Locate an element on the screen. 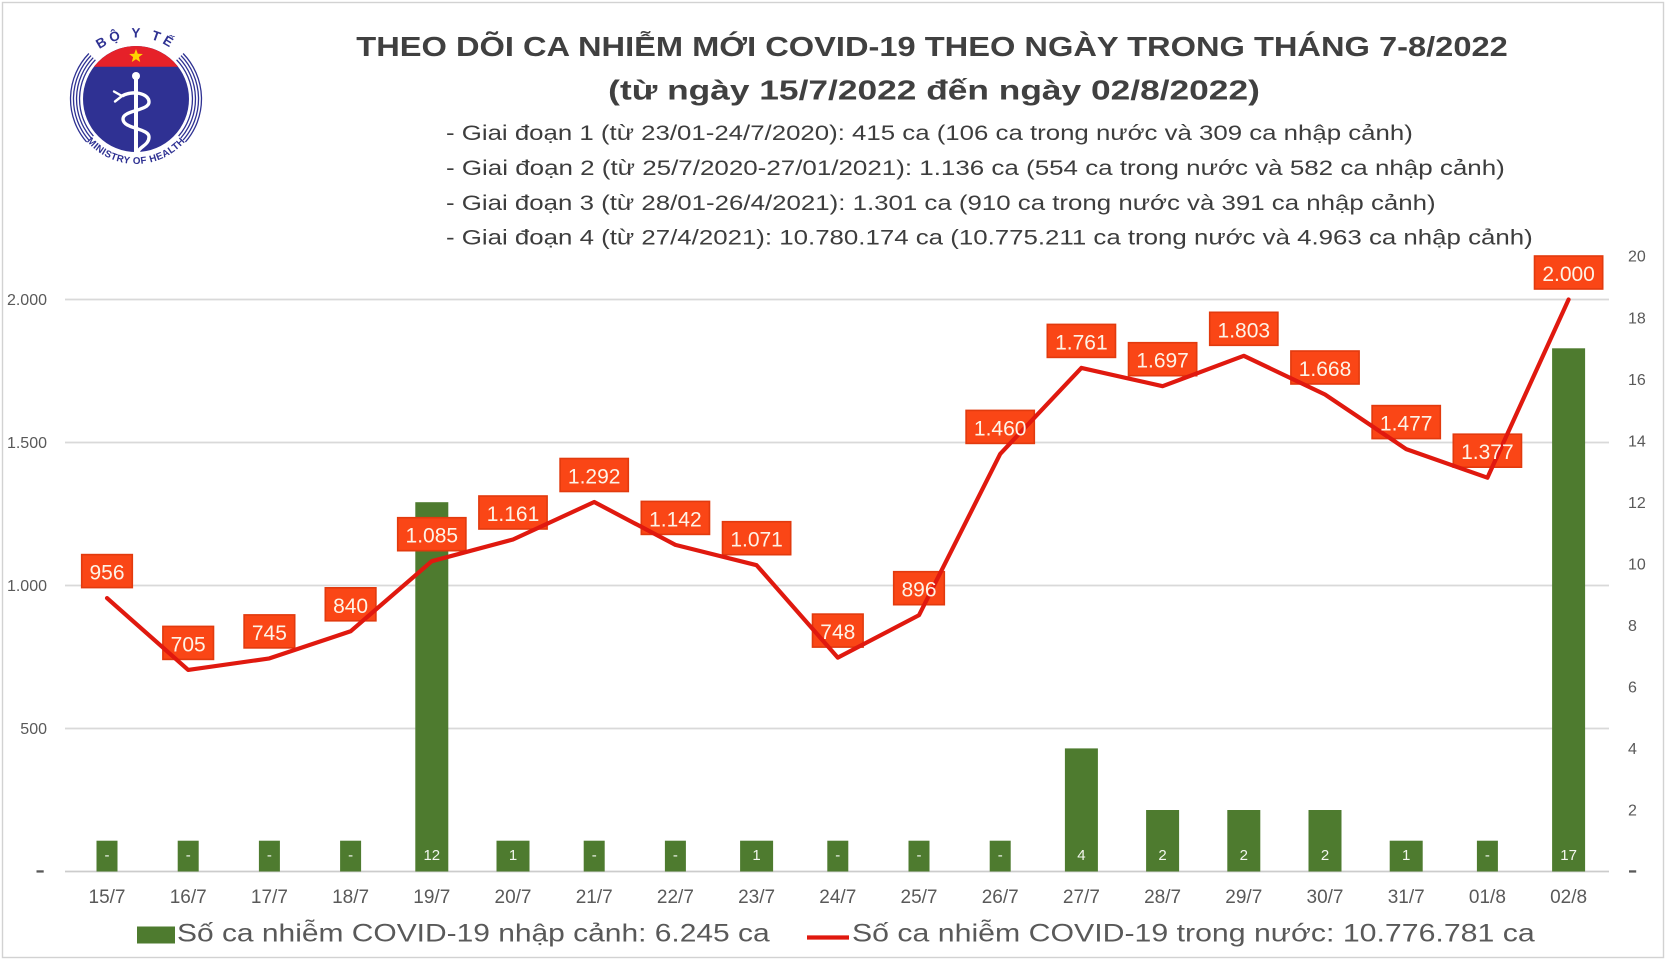 The image size is (1666, 960). svg-text: 500 is located at coordinates (33, 729).